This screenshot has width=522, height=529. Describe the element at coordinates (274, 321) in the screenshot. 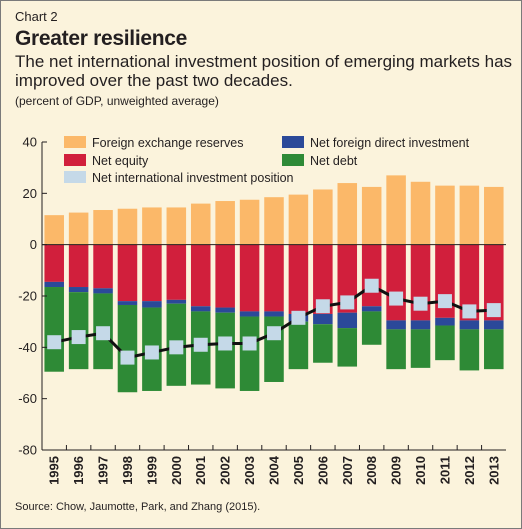

I see `niip-line-layer` at that location.